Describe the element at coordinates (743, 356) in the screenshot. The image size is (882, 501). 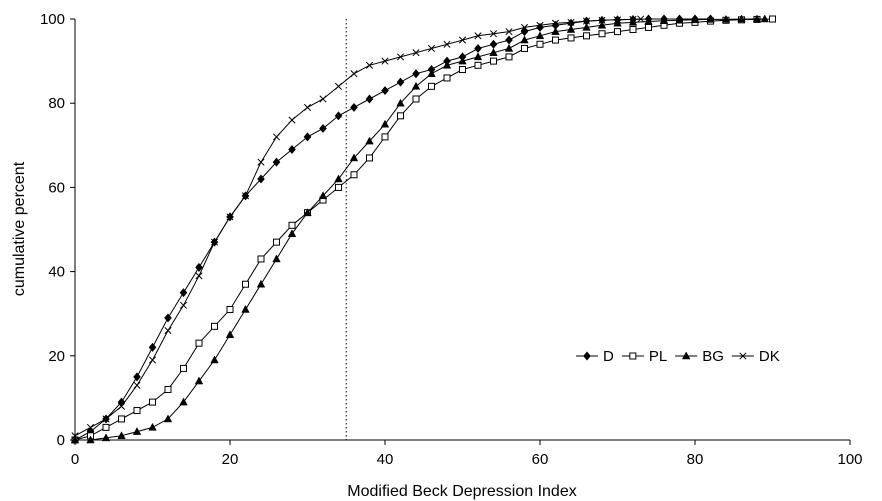
I see `legend-marker-dk` at that location.